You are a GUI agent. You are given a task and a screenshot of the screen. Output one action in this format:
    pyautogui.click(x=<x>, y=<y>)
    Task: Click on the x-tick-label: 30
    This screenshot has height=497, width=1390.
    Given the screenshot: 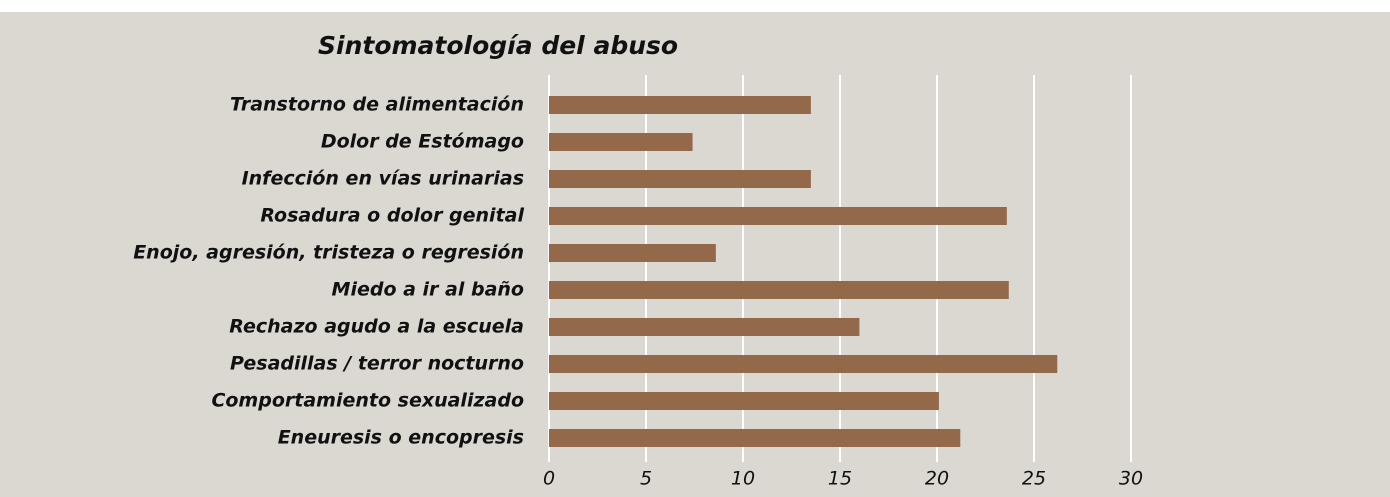 What is the action you would take?
    pyautogui.click(x=1131, y=479)
    